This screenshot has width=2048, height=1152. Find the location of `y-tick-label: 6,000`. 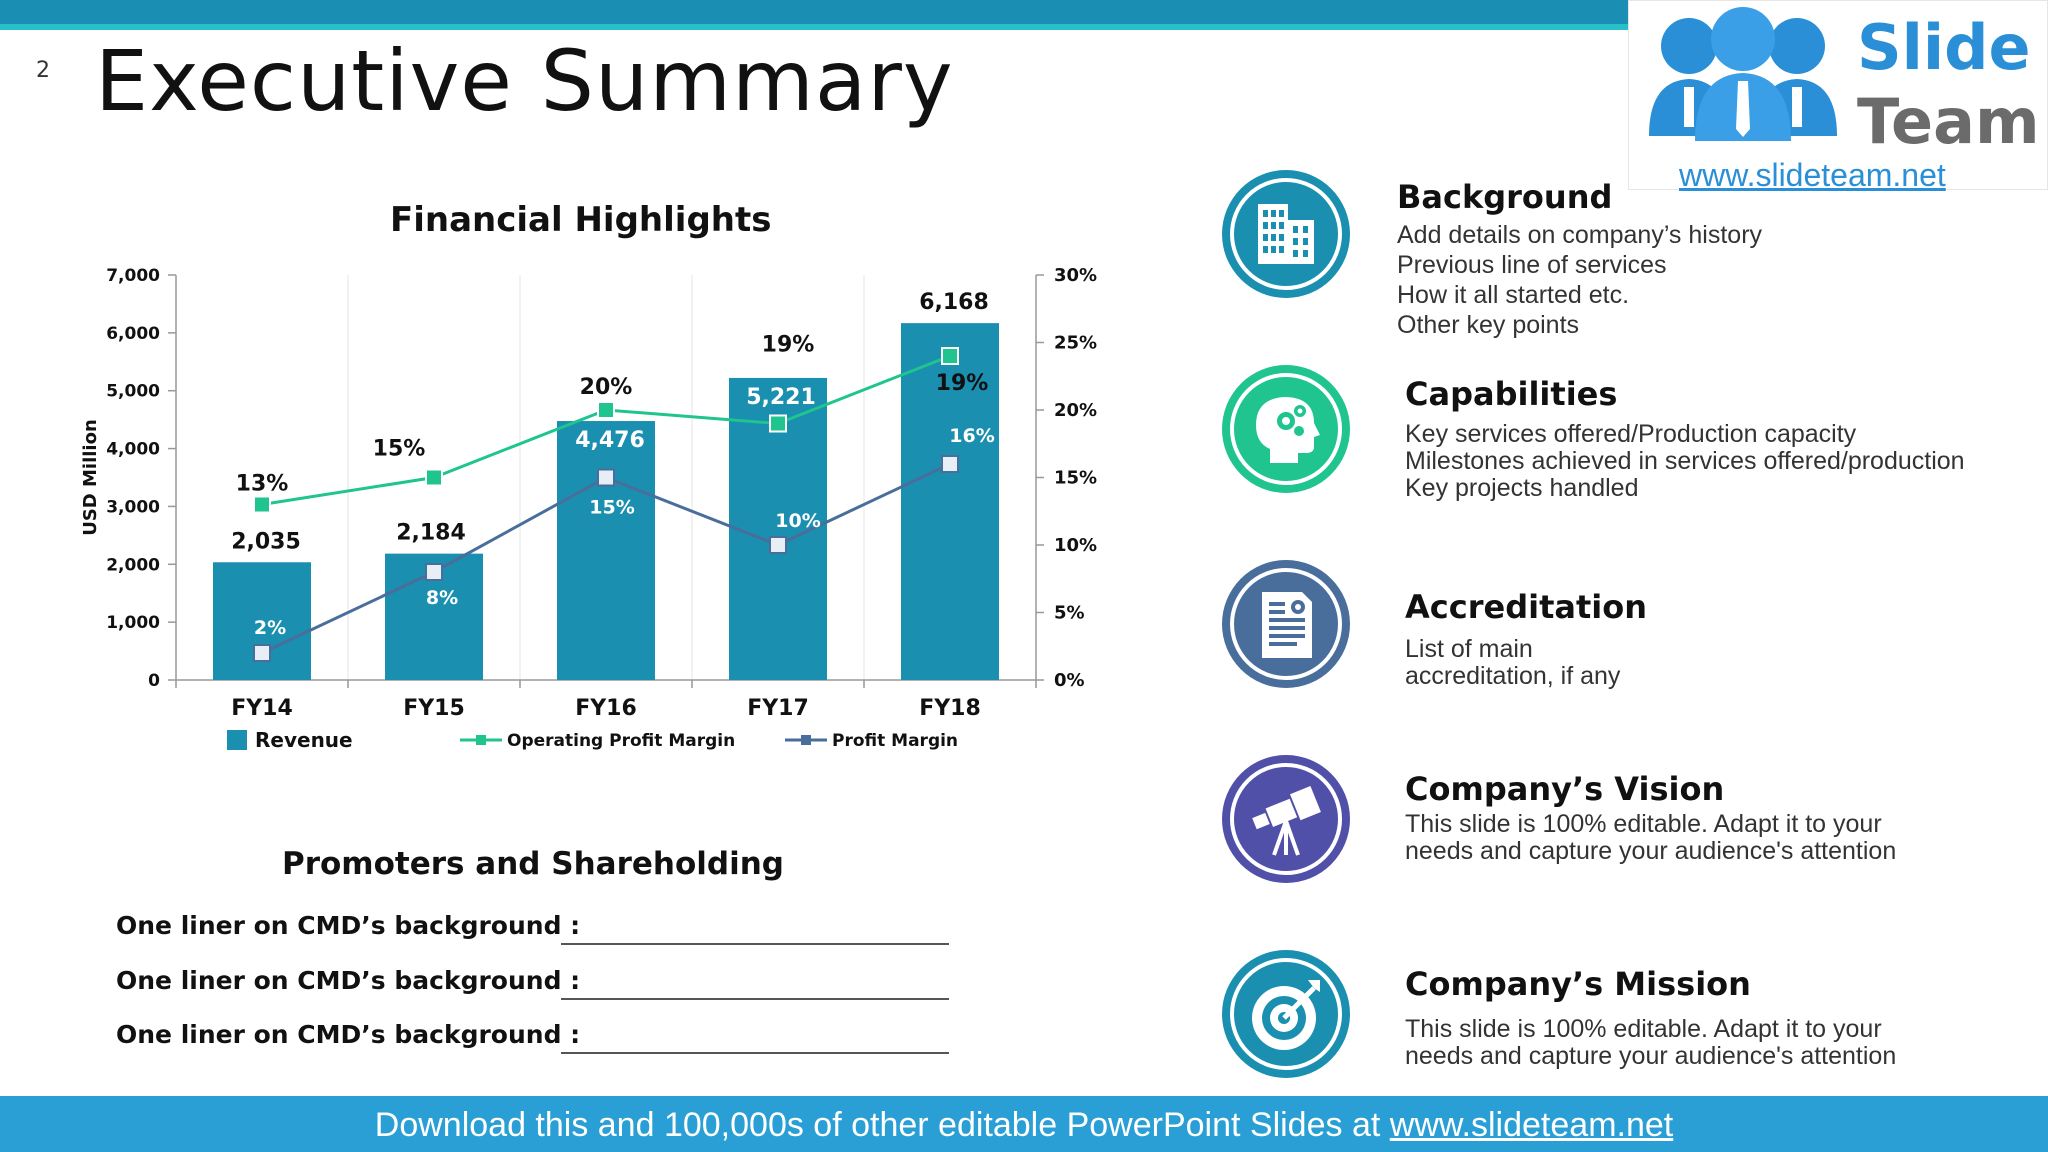

y-tick-label: 6,000 is located at coordinates (133, 334).